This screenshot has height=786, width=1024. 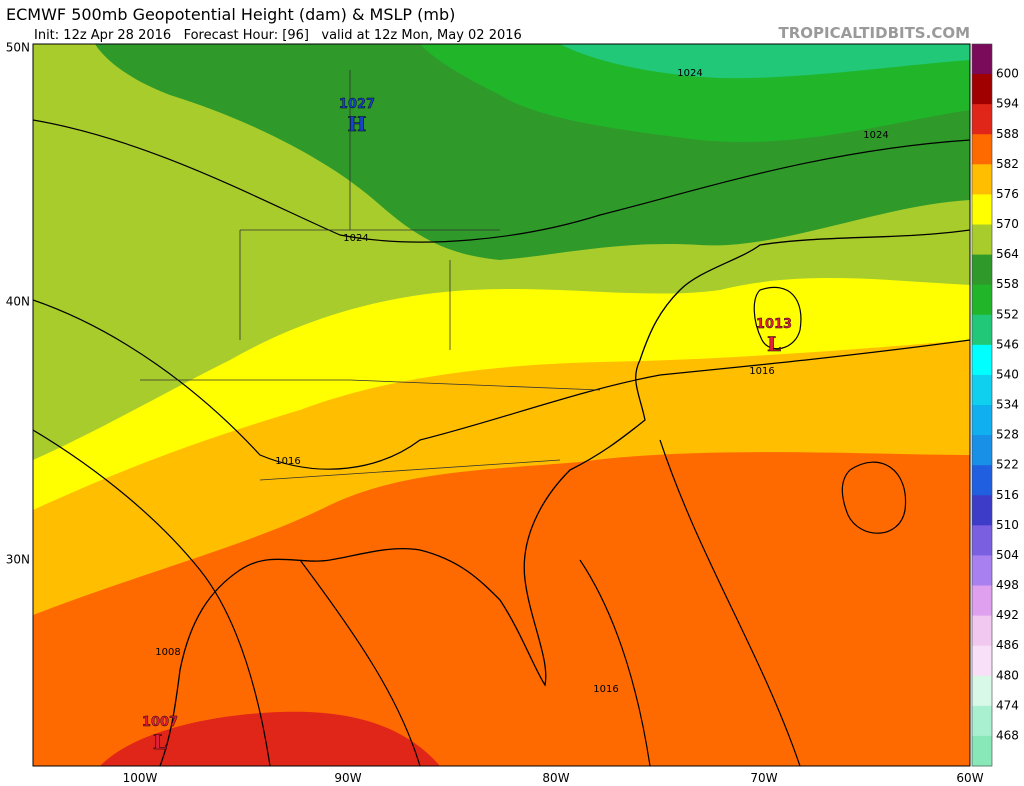 What do you see at coordinates (1007, 435) in the screenshot?
I see `colorbar-label: 528` at bounding box center [1007, 435].